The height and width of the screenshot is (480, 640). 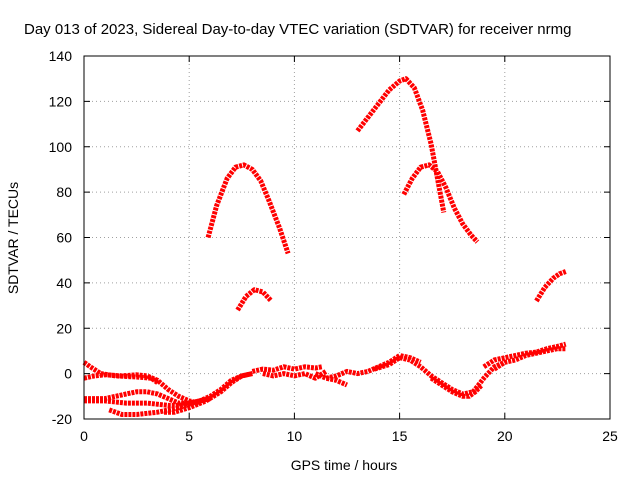 What do you see at coordinates (62, 419) in the screenshot?
I see `y-tick-label: -20` at bounding box center [62, 419].